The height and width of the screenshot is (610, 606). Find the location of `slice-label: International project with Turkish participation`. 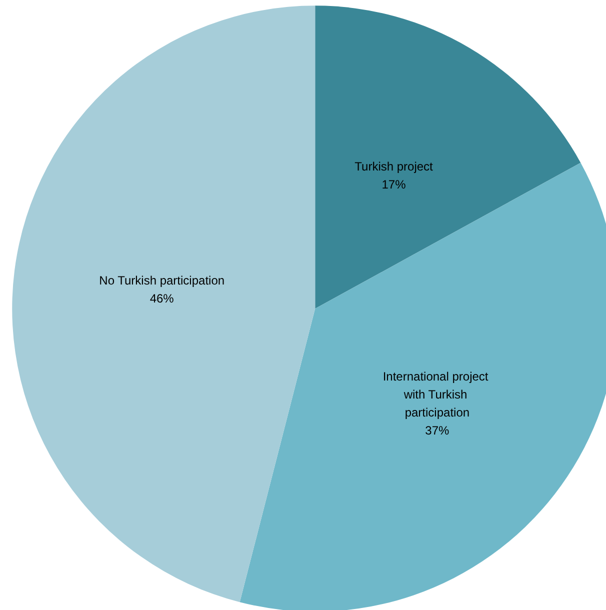

slice-label: International project with Turkish participation is located at coordinates (437, 394).